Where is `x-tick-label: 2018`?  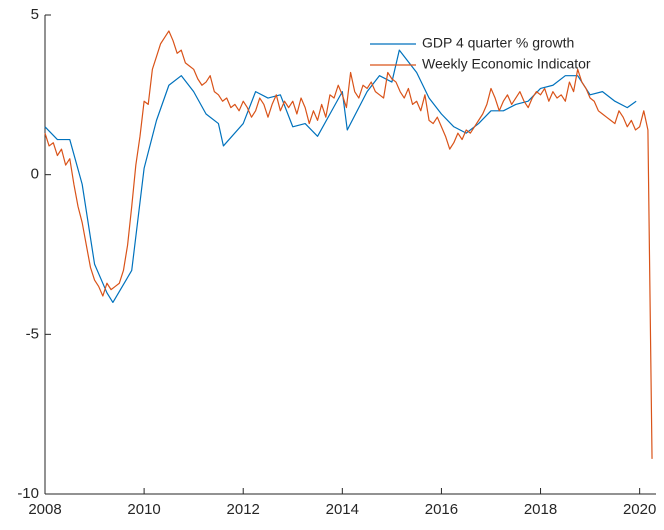
x-tick-label: 2018 is located at coordinates (540, 509).